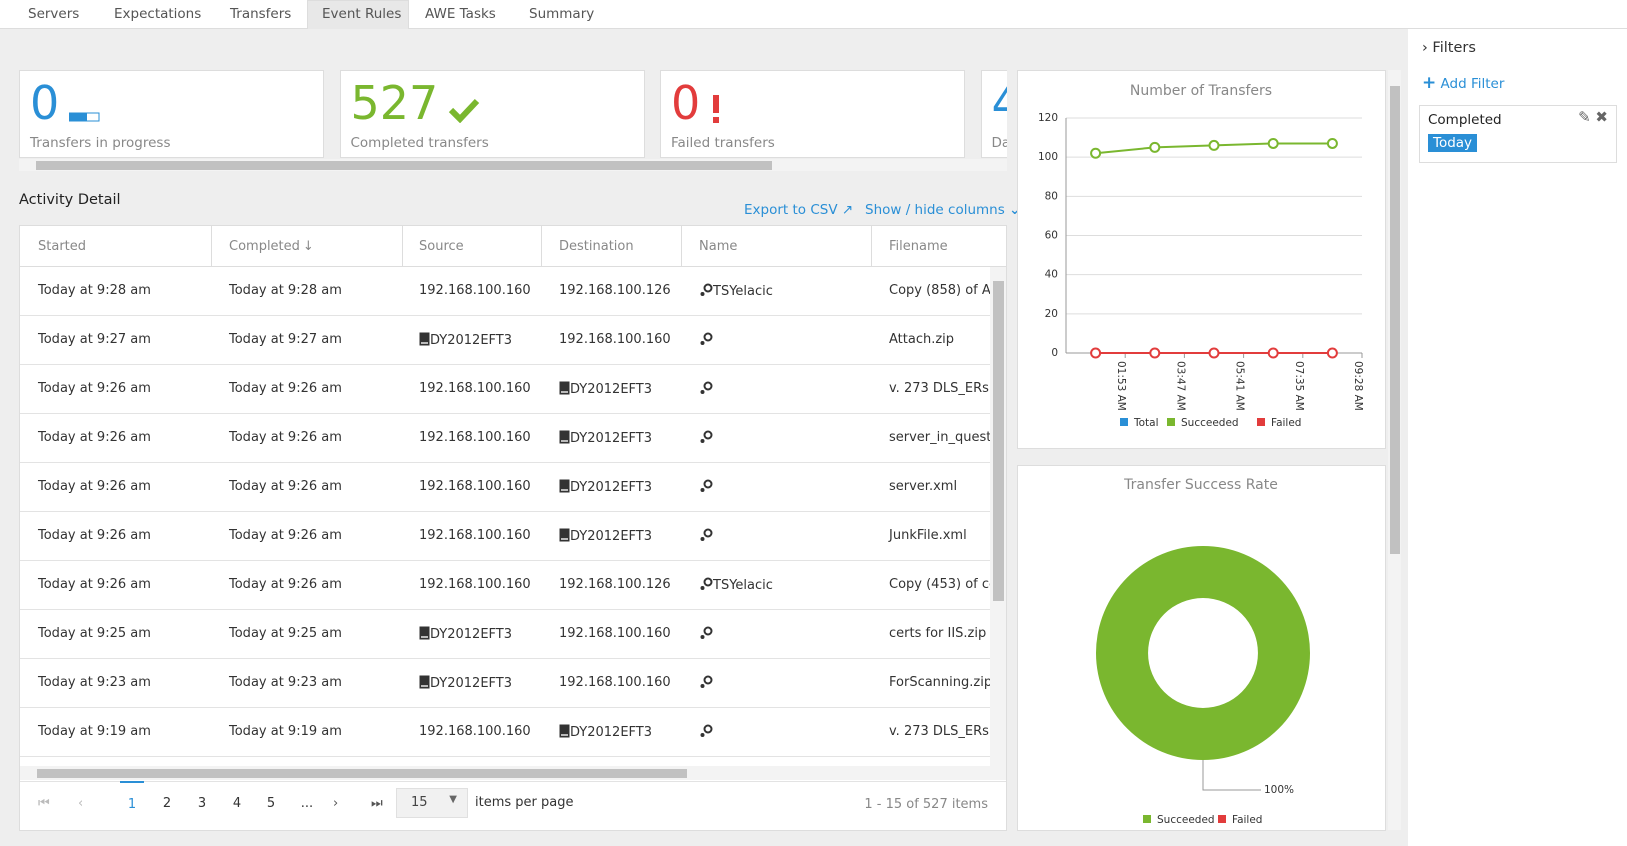 This screenshot has width=1627, height=846. I want to click on page-number: 3, so click(202, 803).